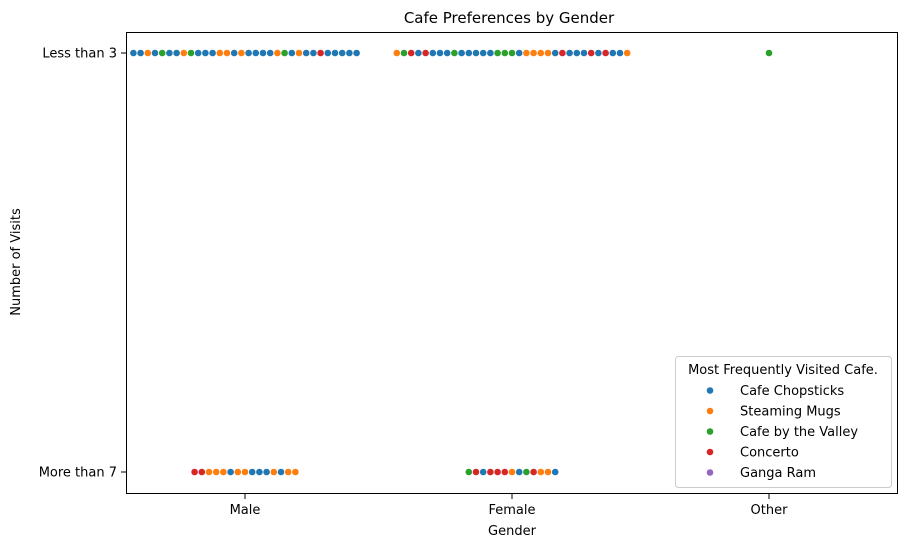  I want to click on x-axis-title: Gender, so click(512, 531).